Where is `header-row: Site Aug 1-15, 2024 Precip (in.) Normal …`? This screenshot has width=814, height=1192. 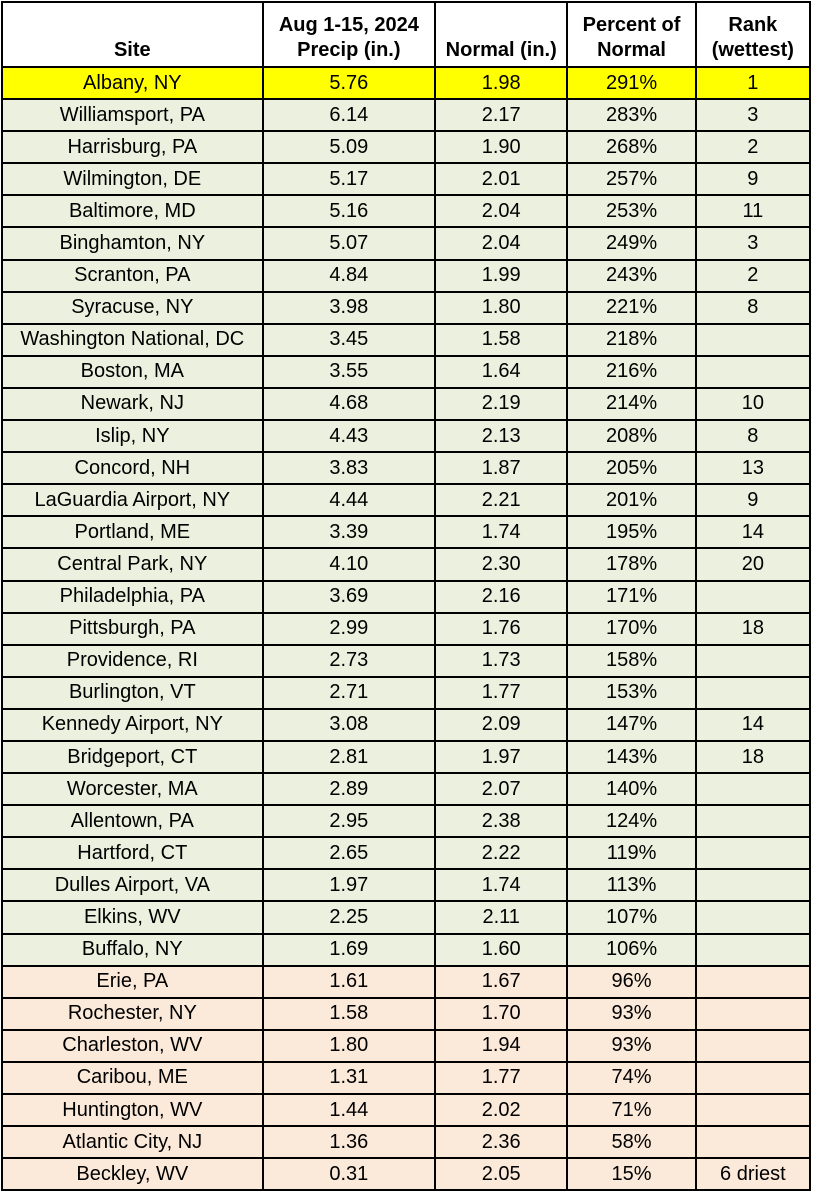 header-row: Site Aug 1-15, 2024 Precip (in.) Normal … is located at coordinates (406, 34).